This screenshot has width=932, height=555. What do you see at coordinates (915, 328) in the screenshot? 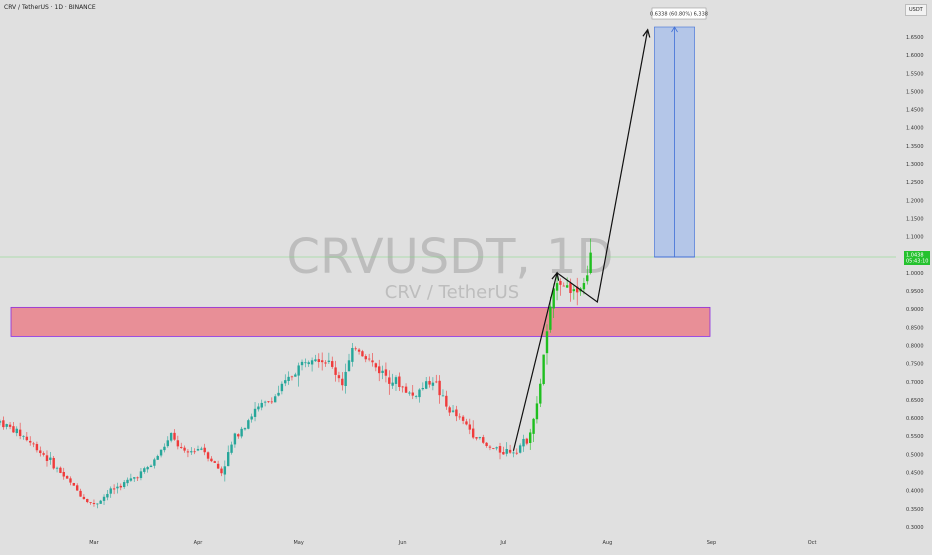
I see `price-tick-label: 0.8500` at bounding box center [915, 328].